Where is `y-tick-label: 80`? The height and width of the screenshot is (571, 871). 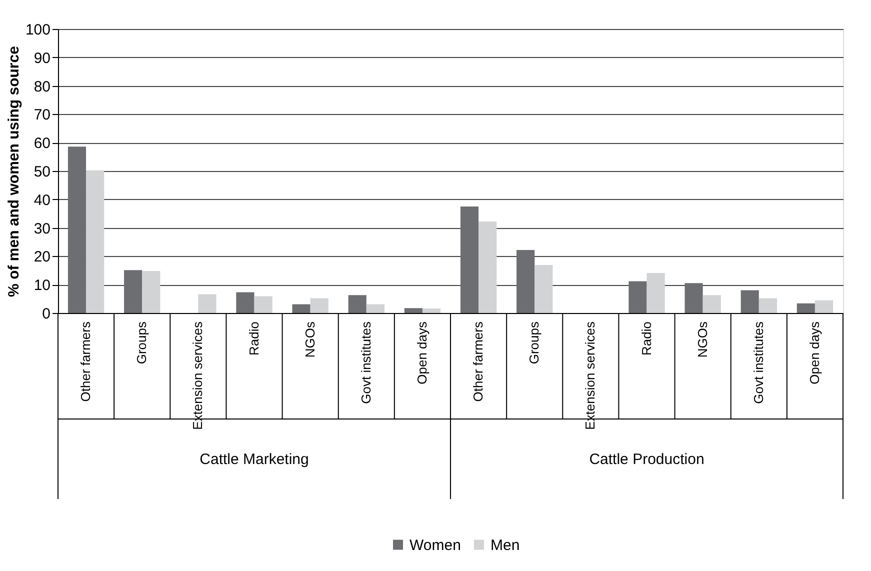
y-tick-label: 80 is located at coordinates (42, 87).